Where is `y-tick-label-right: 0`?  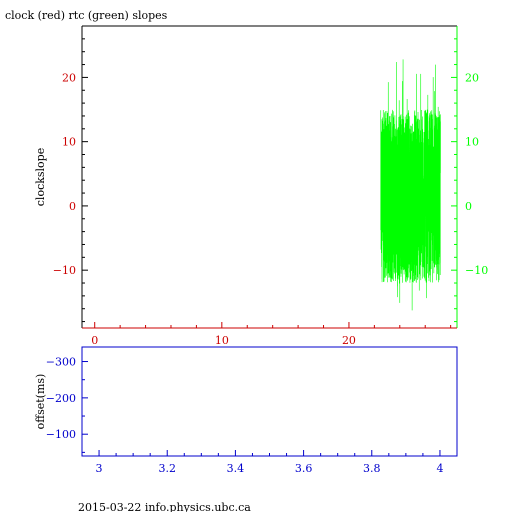
y-tick-label-right: 0 is located at coordinates (468, 206).